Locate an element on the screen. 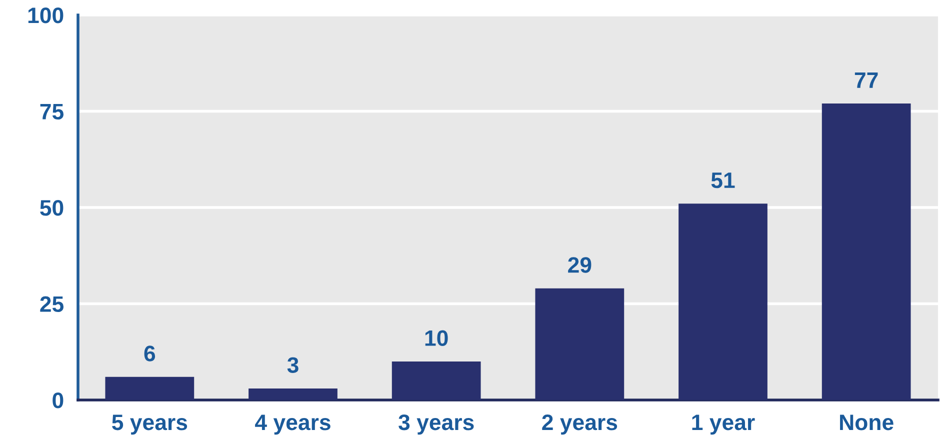  data-label: 3 is located at coordinates (292, 365).